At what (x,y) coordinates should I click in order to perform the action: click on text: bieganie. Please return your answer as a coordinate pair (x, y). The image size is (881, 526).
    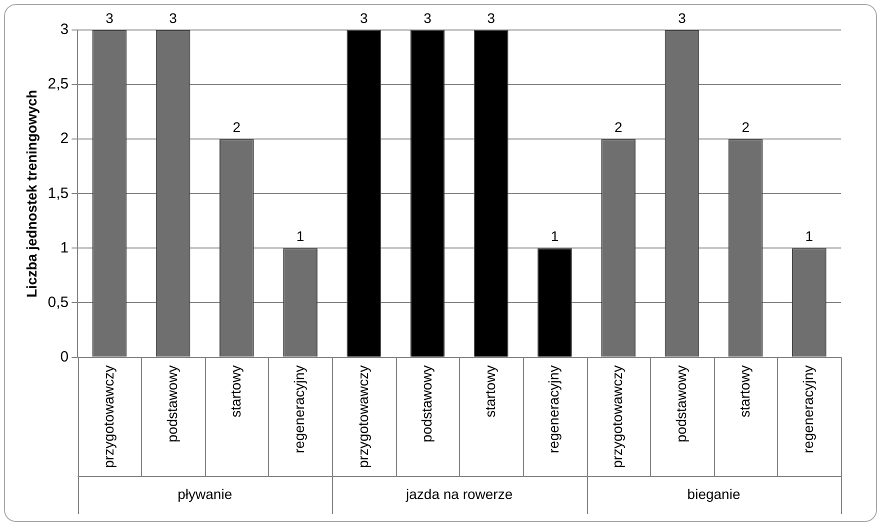
    Looking at the image, I should click on (713, 494).